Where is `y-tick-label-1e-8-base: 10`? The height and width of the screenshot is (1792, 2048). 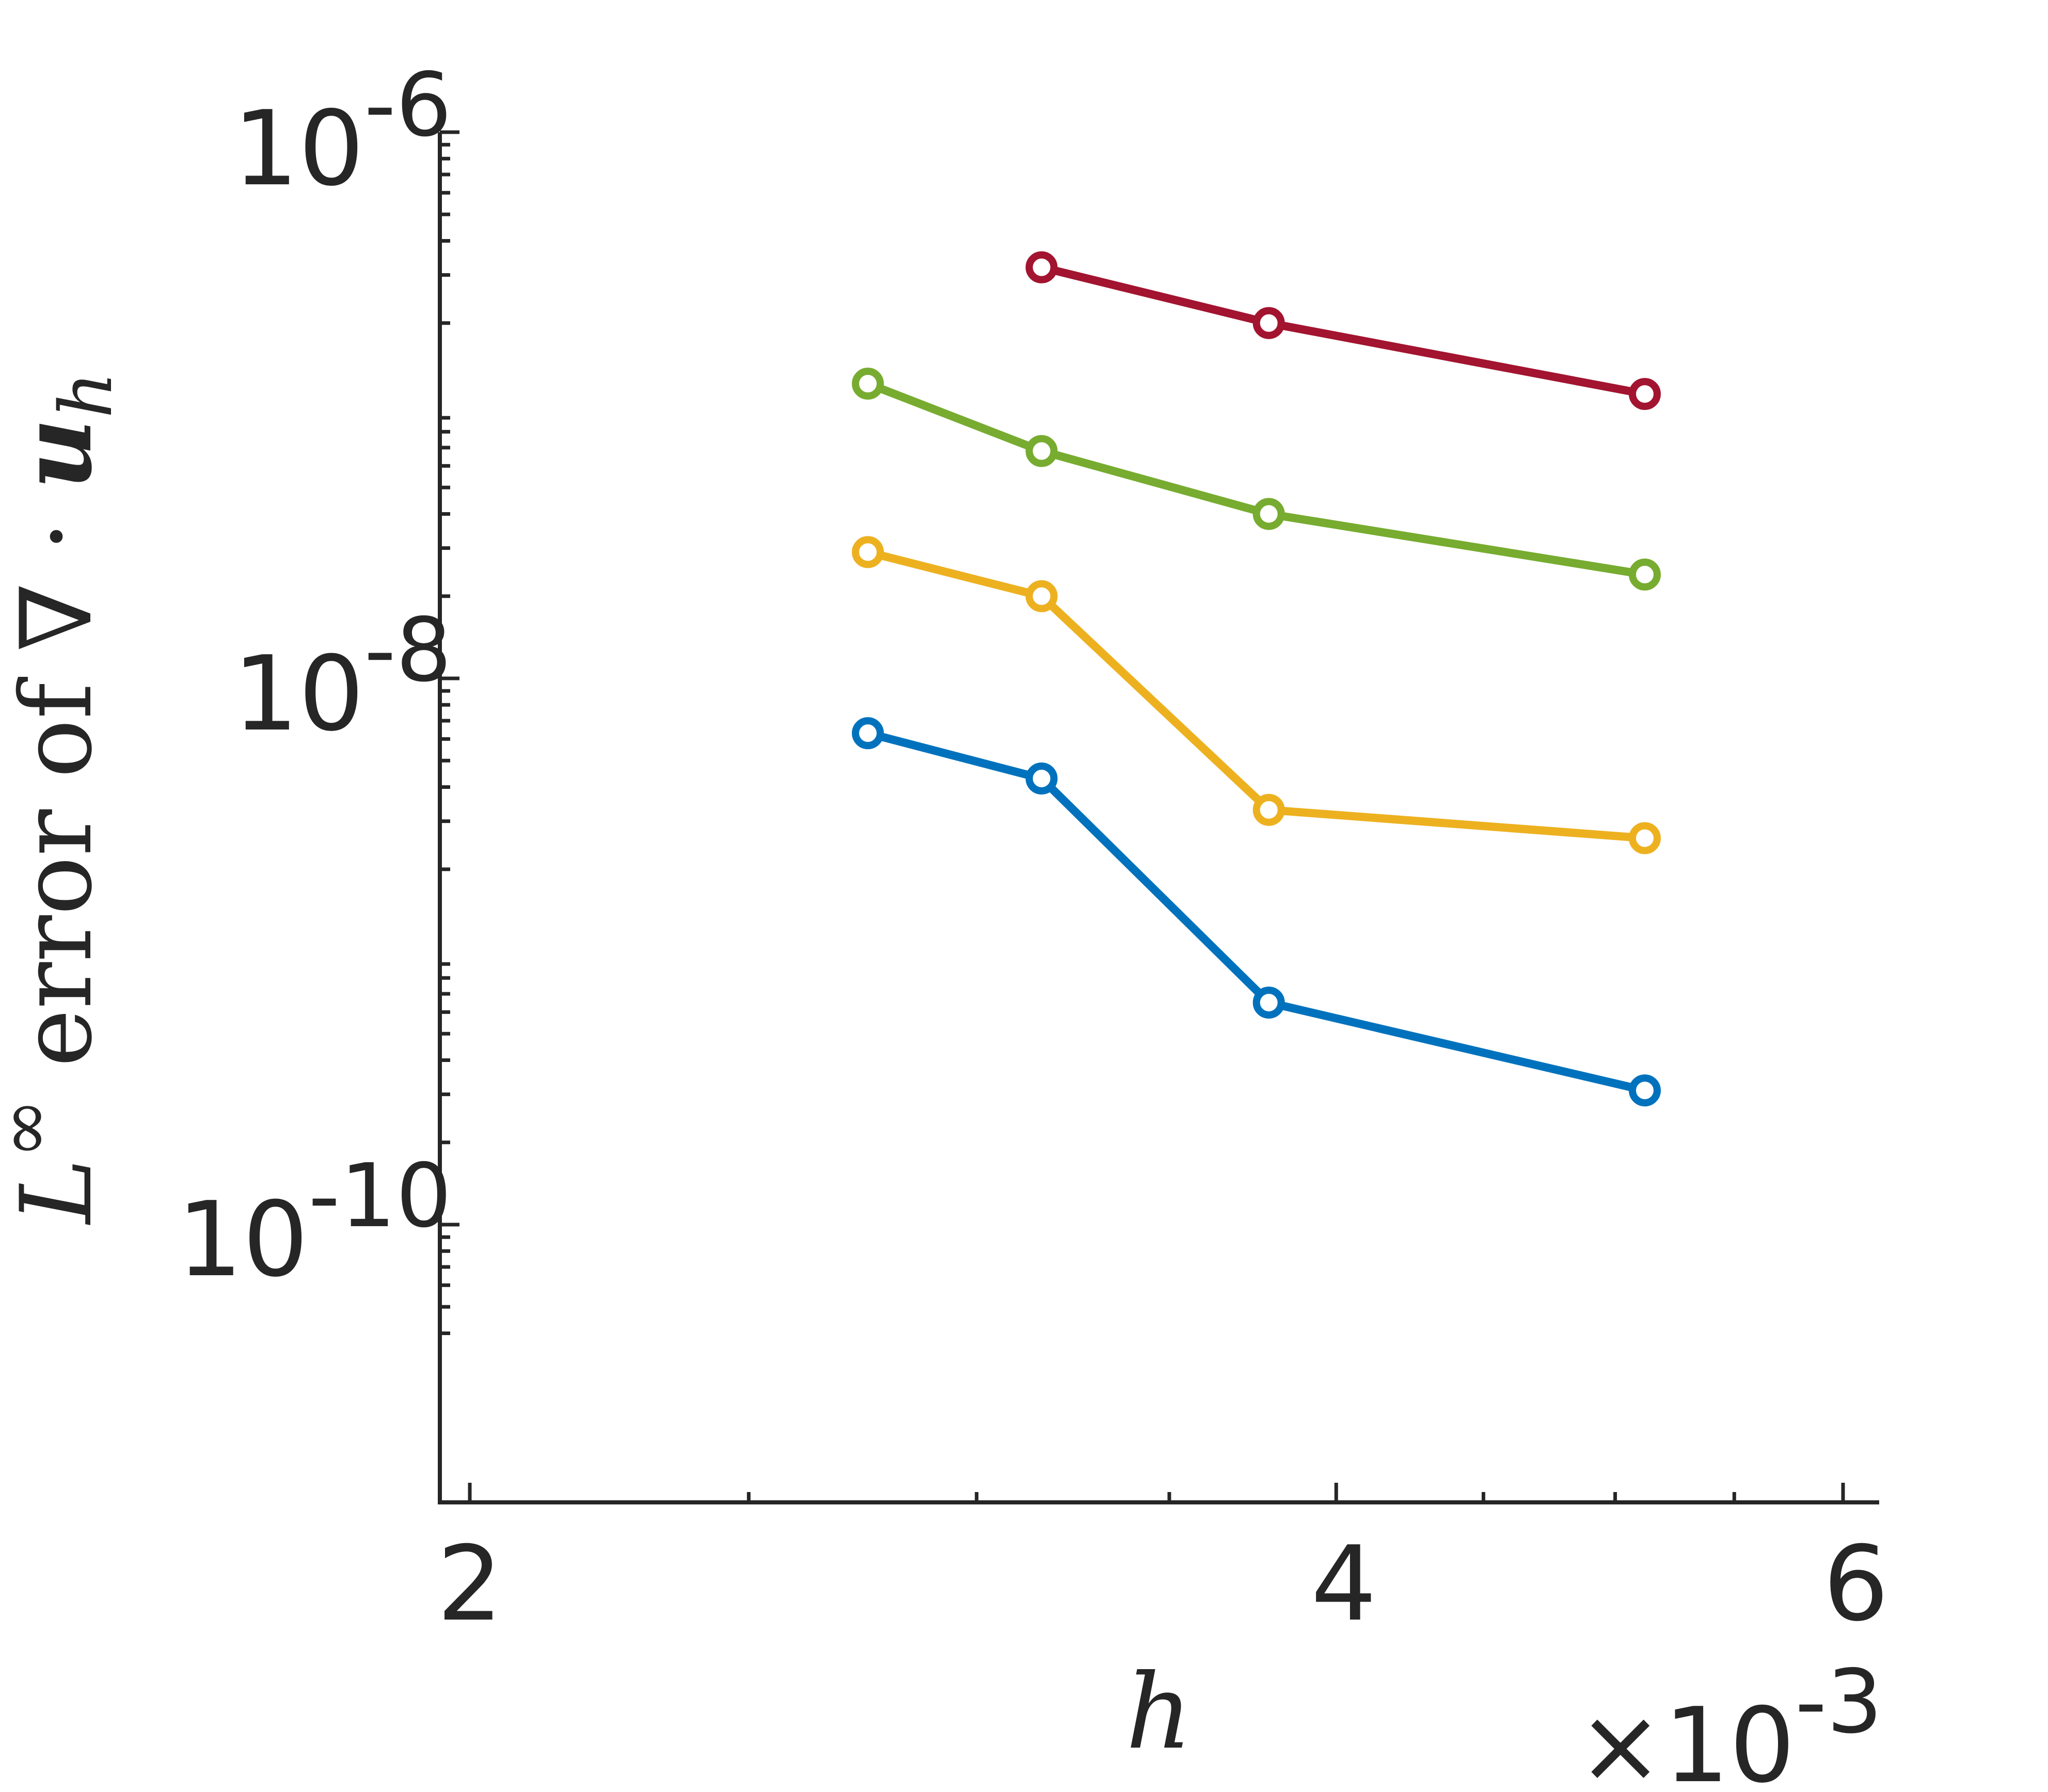 y-tick-label-1e-8-base: 10 is located at coordinates (298, 694).